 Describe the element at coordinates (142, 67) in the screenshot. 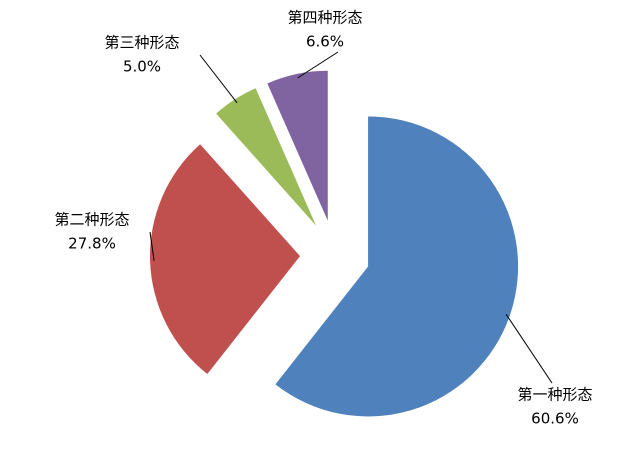

I see `slice-value-label: 5.0%` at that location.